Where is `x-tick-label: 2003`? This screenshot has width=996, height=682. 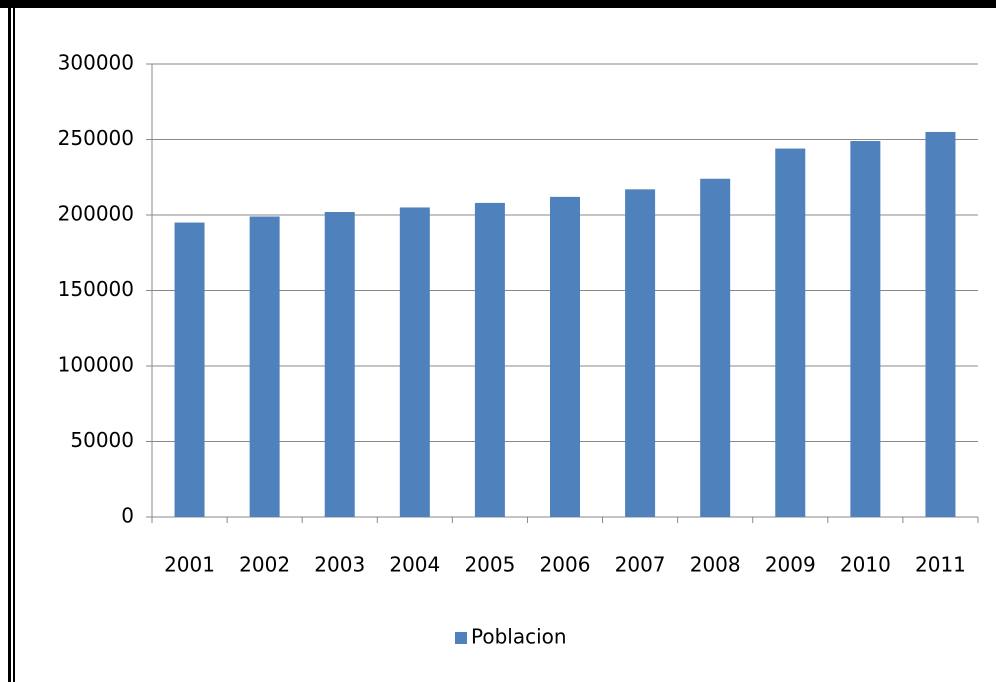 x-tick-label: 2003 is located at coordinates (339, 565).